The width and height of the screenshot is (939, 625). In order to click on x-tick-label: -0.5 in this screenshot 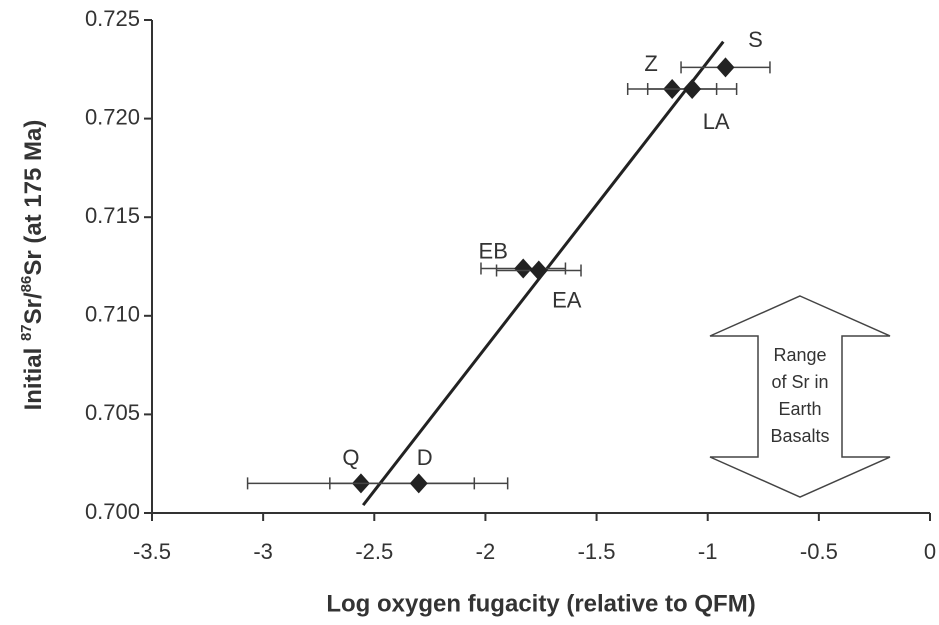, I will do `click(819, 551)`.